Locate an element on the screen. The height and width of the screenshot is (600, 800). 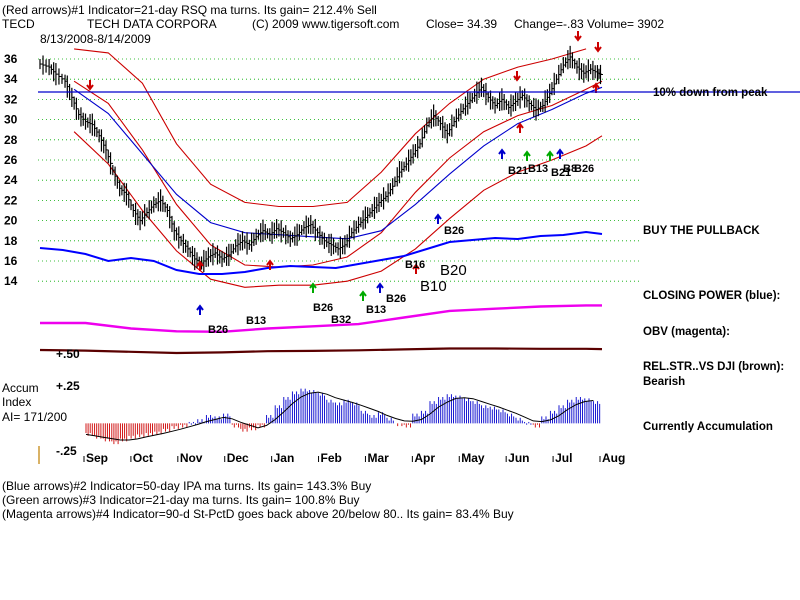
ai-label: AI= 171/200 is located at coordinates (34, 417).